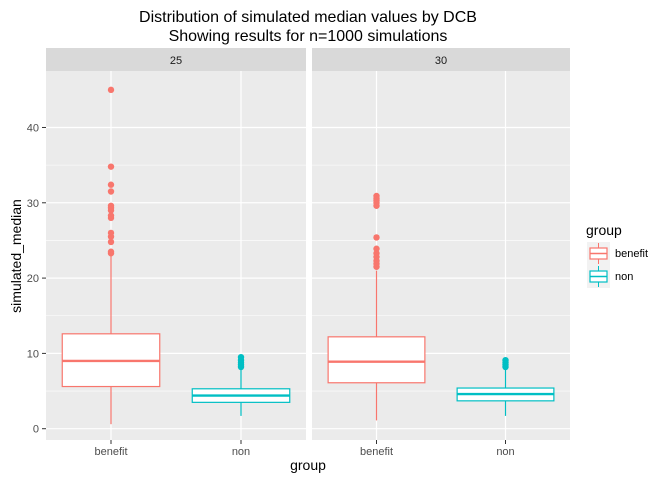 The height and width of the screenshot is (480, 672). Describe the element at coordinates (33, 279) in the screenshot. I see `y-tick-label: 20` at that location.